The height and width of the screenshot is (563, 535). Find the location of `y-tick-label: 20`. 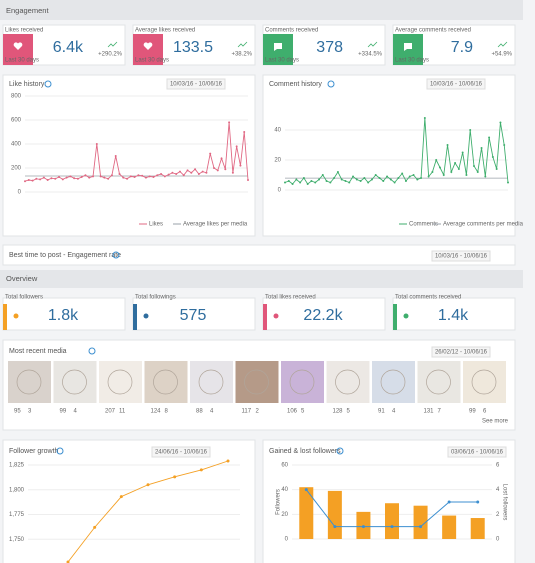

y-tick-label: 20 is located at coordinates (277, 161).